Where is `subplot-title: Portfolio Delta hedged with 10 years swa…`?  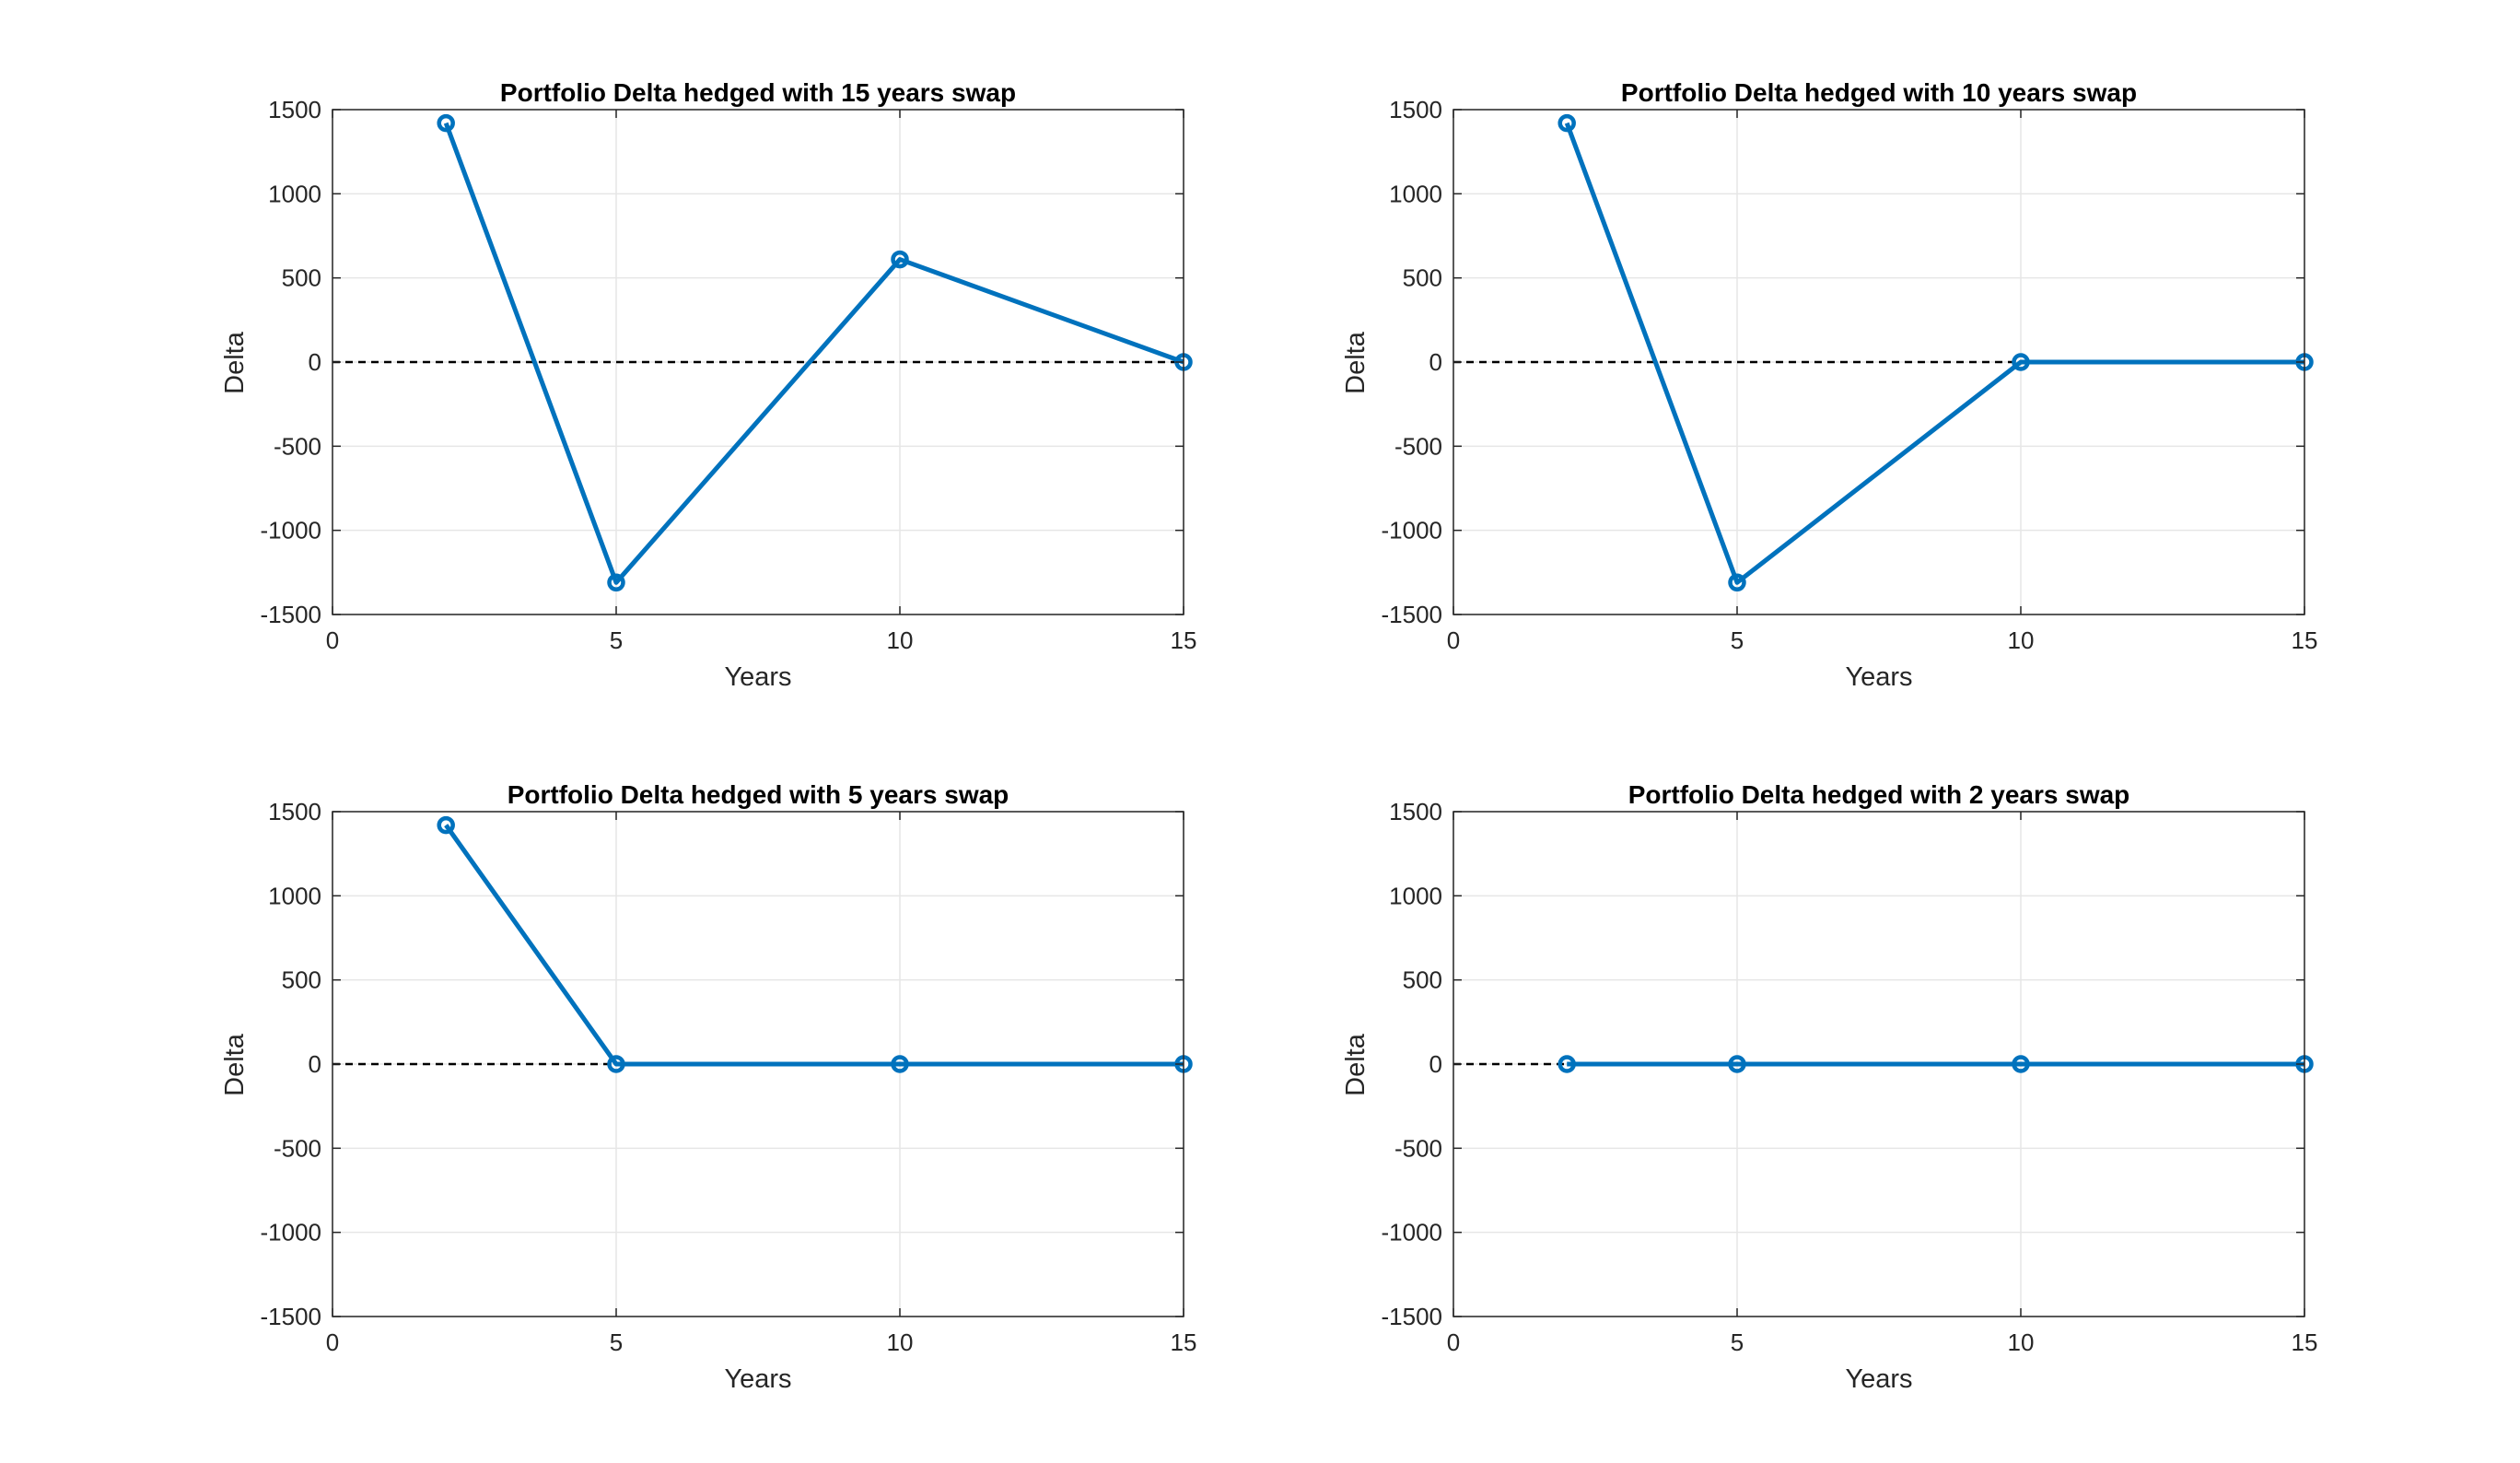
subplot-title: Portfolio Delta hedged with 10 years swa… is located at coordinates (1879, 93).